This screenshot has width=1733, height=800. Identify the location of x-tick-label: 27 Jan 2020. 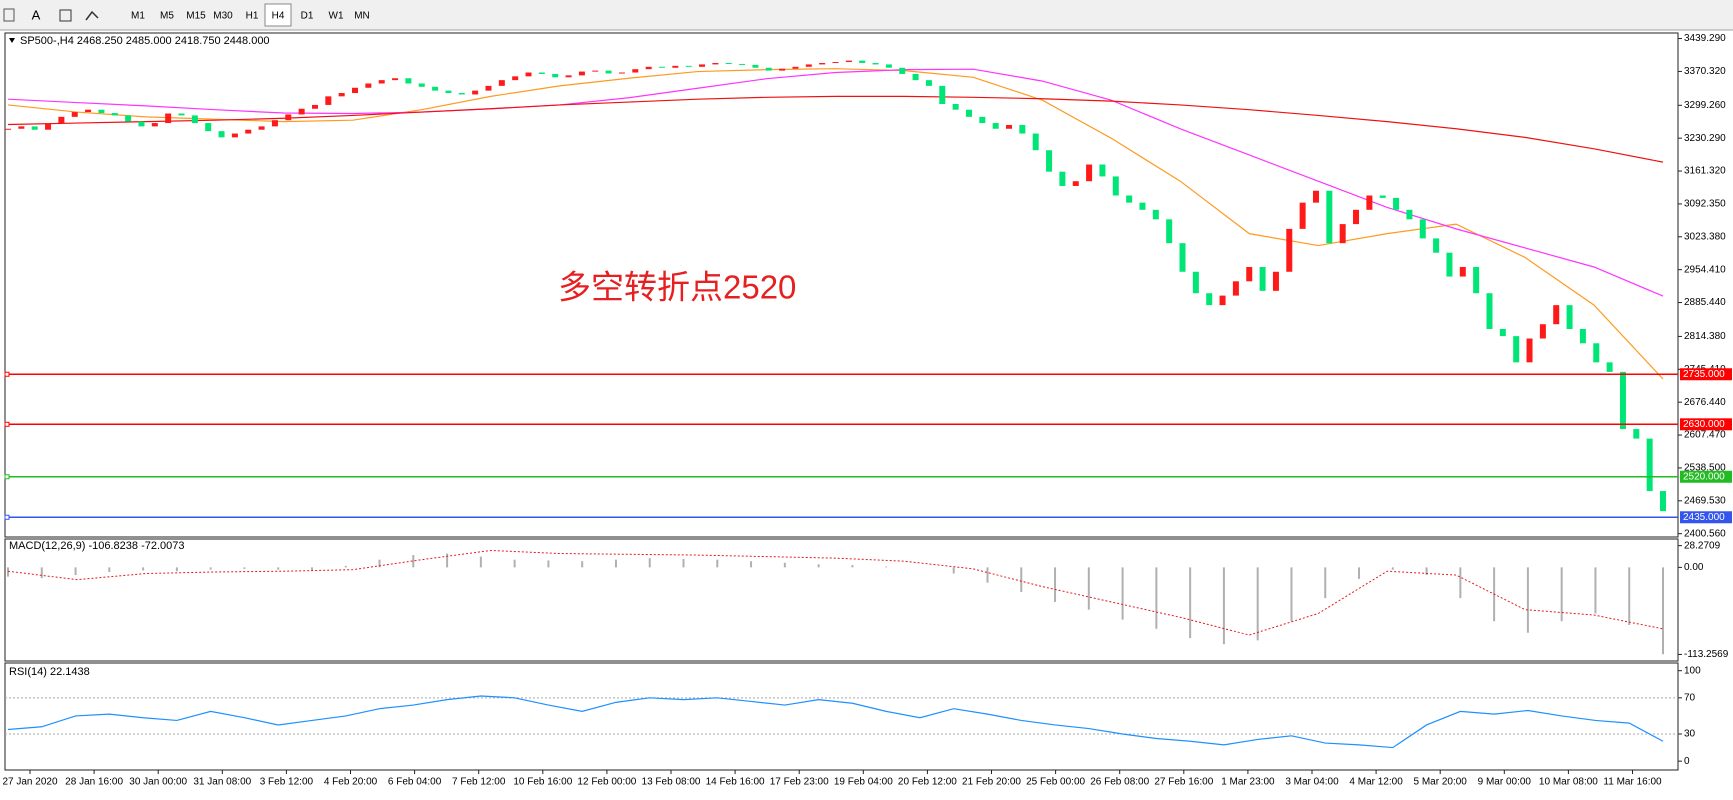
(29, 782).